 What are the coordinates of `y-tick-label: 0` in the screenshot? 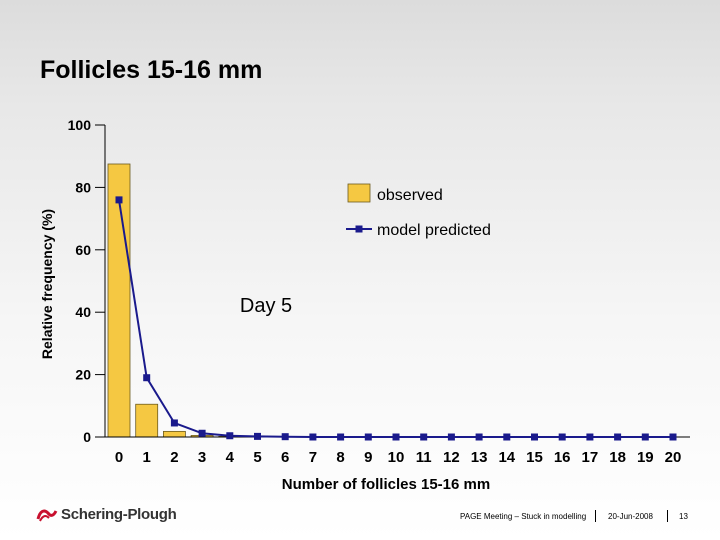 It's located at (87, 437).